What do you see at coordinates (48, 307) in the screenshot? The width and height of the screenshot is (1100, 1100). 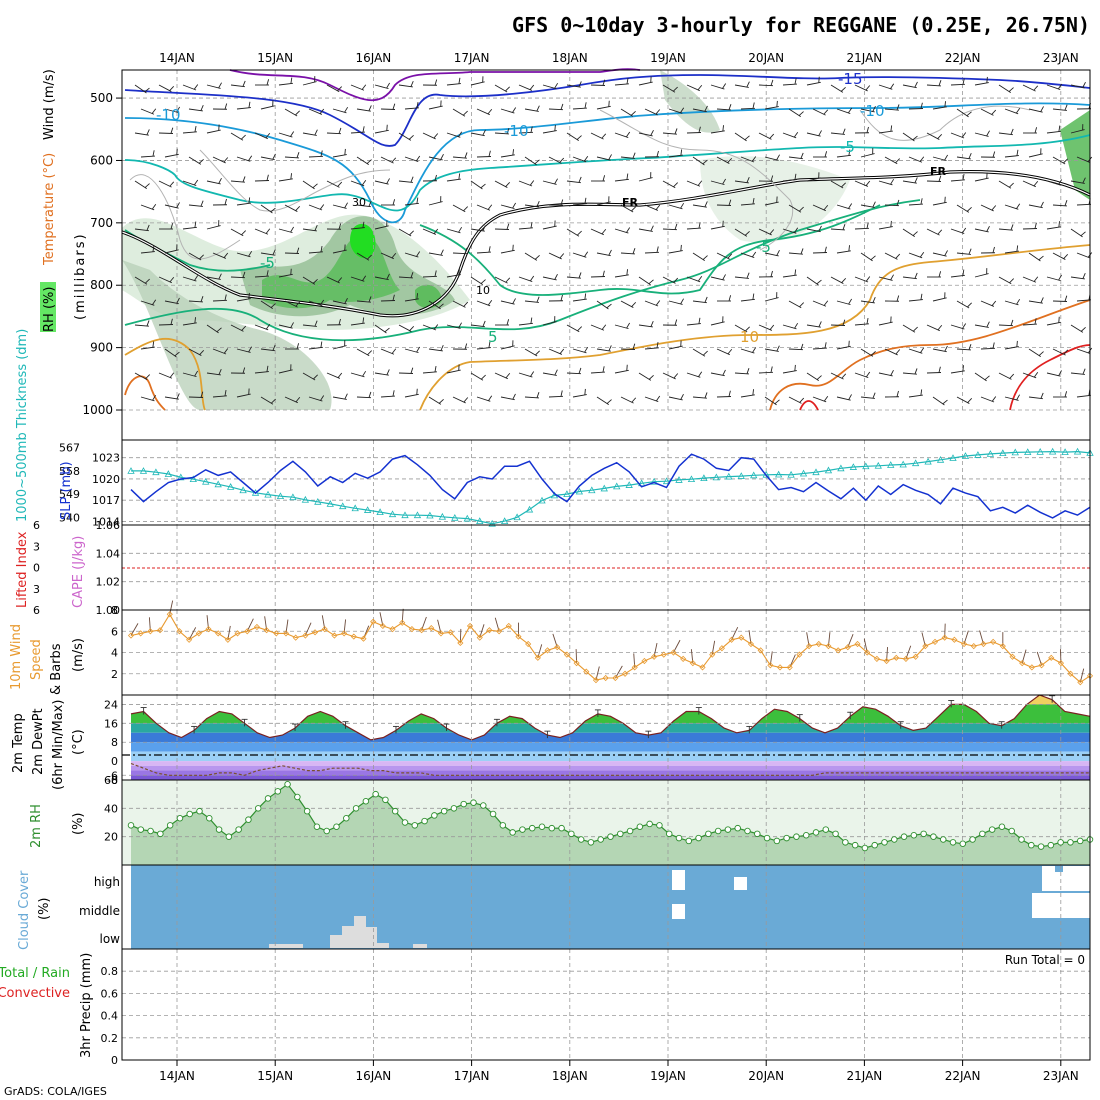 I see `rh-color-swatch` at bounding box center [48, 307].